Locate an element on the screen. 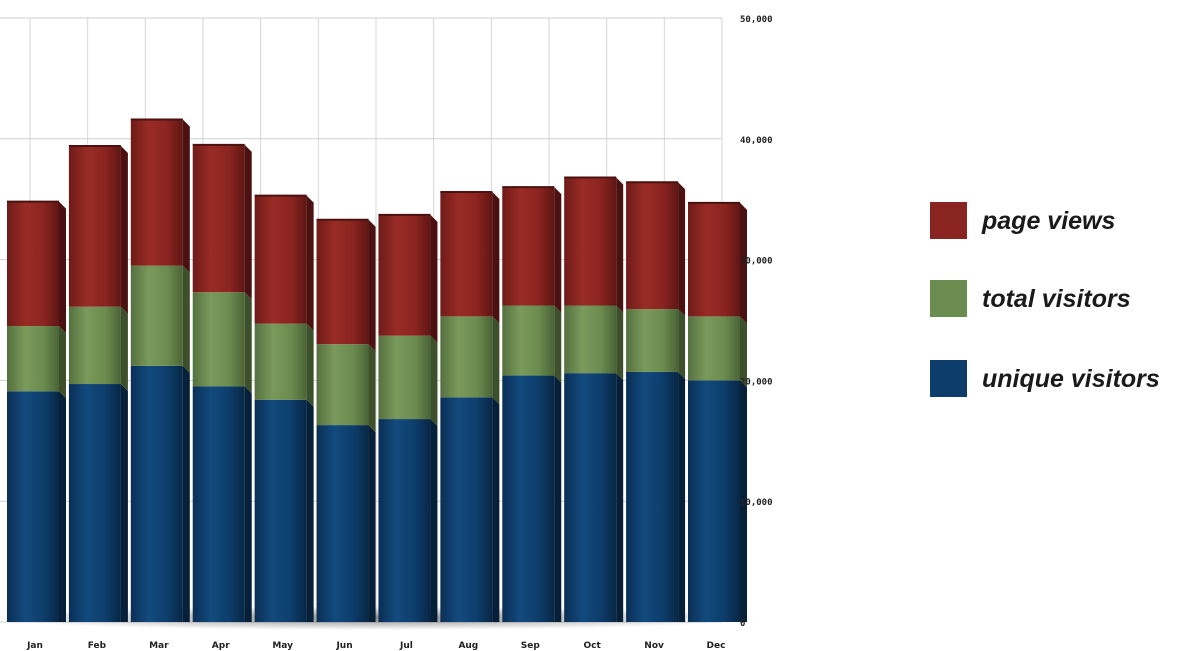 The image size is (1180, 651). y-tick-label: 20,000 is located at coordinates (756, 382).